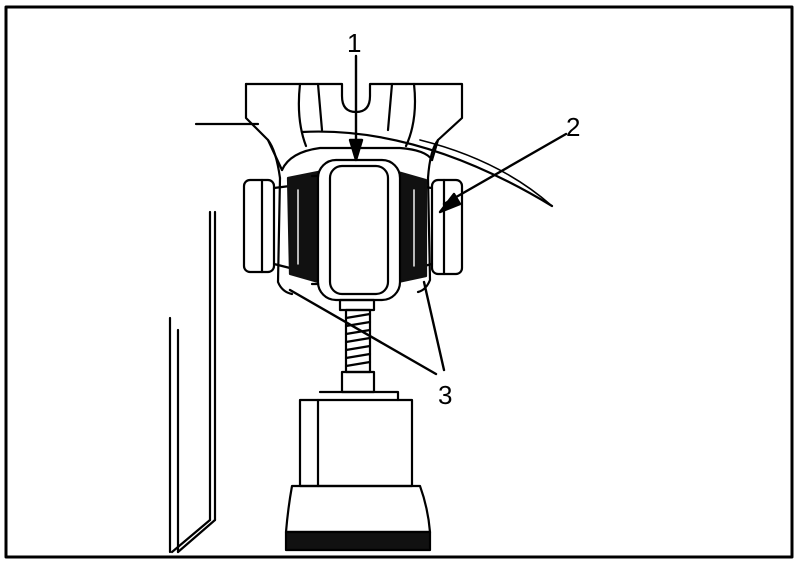  I want to click on callout-1-label: 1, so click(354, 43).